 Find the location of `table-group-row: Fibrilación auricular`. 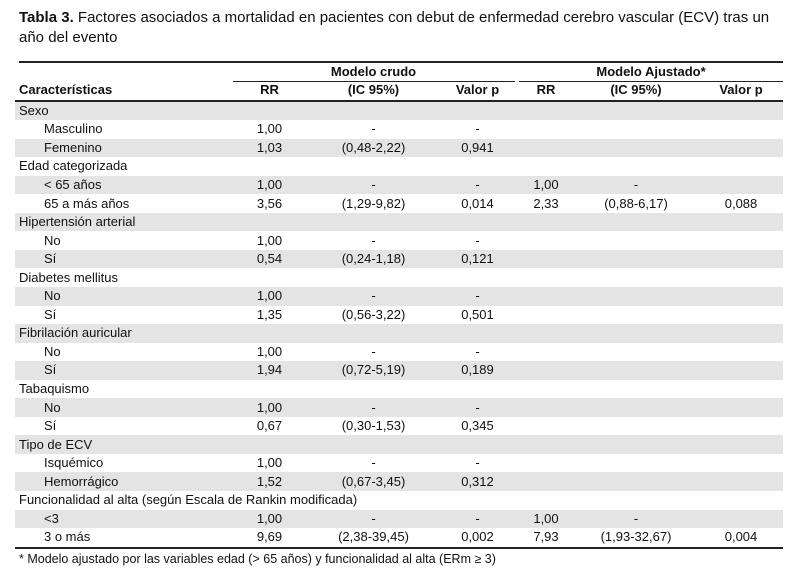

table-group-row: Fibrilación auricular is located at coordinates (399, 333).